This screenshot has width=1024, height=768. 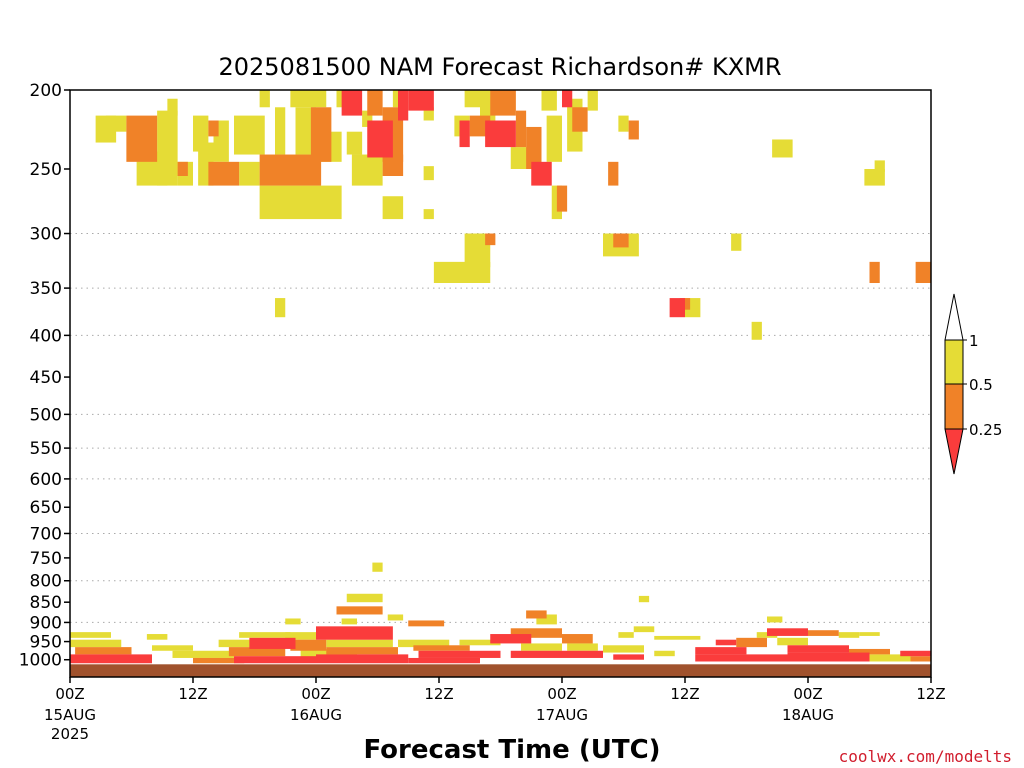 What do you see at coordinates (46, 235) in the screenshot?
I see `y-tick-label-300: 300` at bounding box center [46, 235].